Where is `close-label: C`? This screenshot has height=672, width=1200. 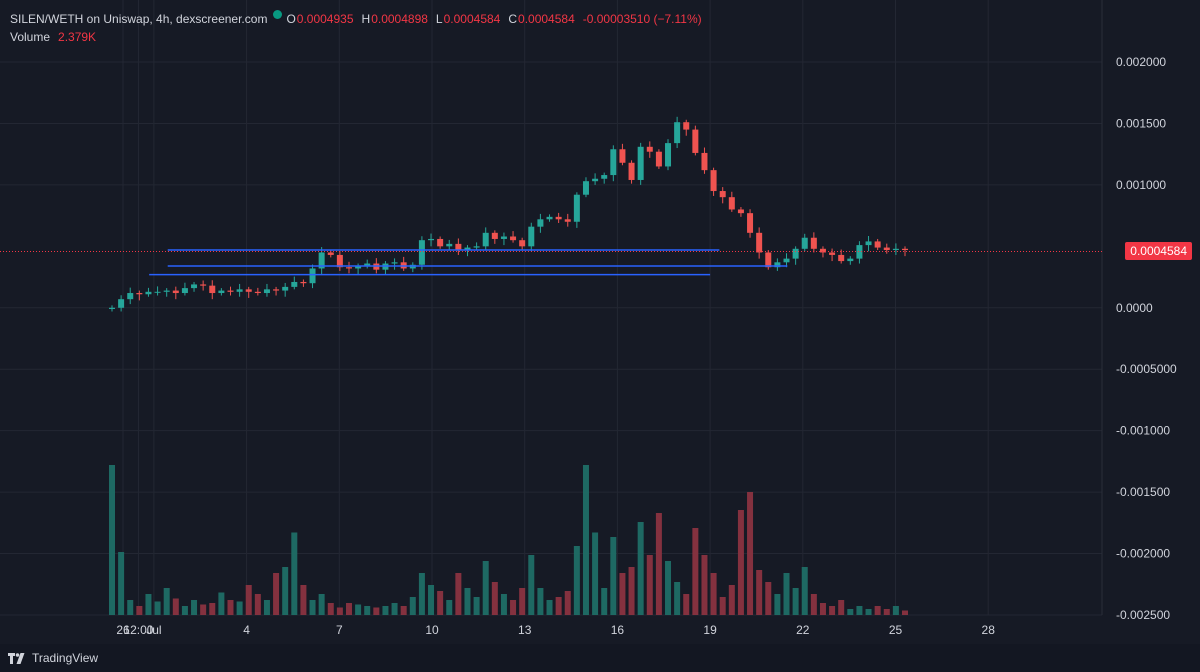 close-label: C is located at coordinates (513, 19).